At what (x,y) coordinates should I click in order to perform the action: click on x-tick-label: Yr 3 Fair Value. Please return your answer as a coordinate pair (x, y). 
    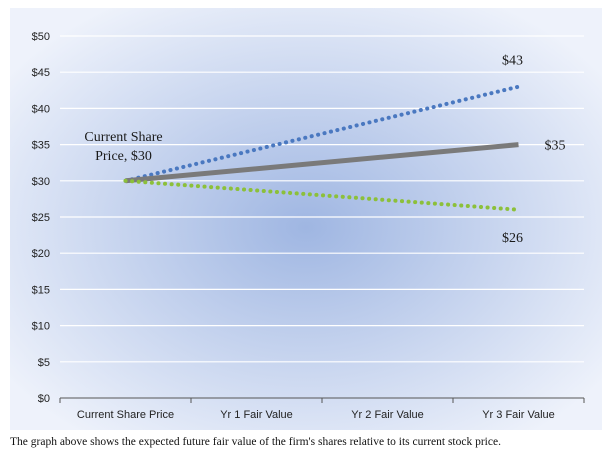
    Looking at the image, I should click on (518, 415).